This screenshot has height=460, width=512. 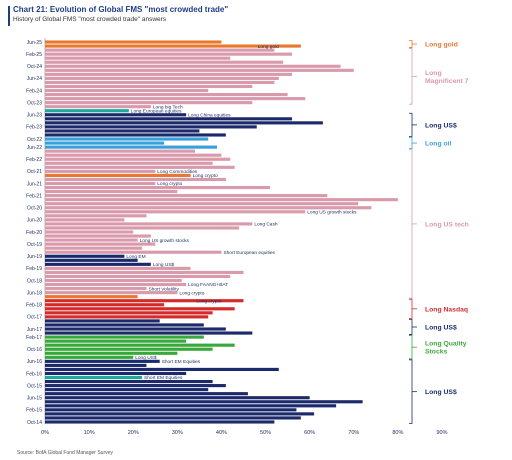 I want to click on y-tick-label: Feb-19, so click(x=34, y=269).